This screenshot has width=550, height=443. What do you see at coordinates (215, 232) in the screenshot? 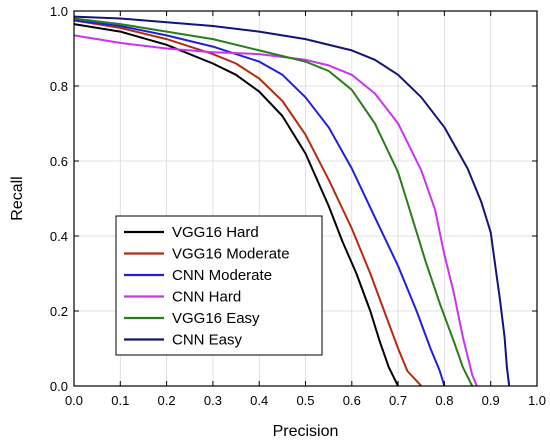
I see `legend-label-0: VGG16 Hard` at bounding box center [215, 232].